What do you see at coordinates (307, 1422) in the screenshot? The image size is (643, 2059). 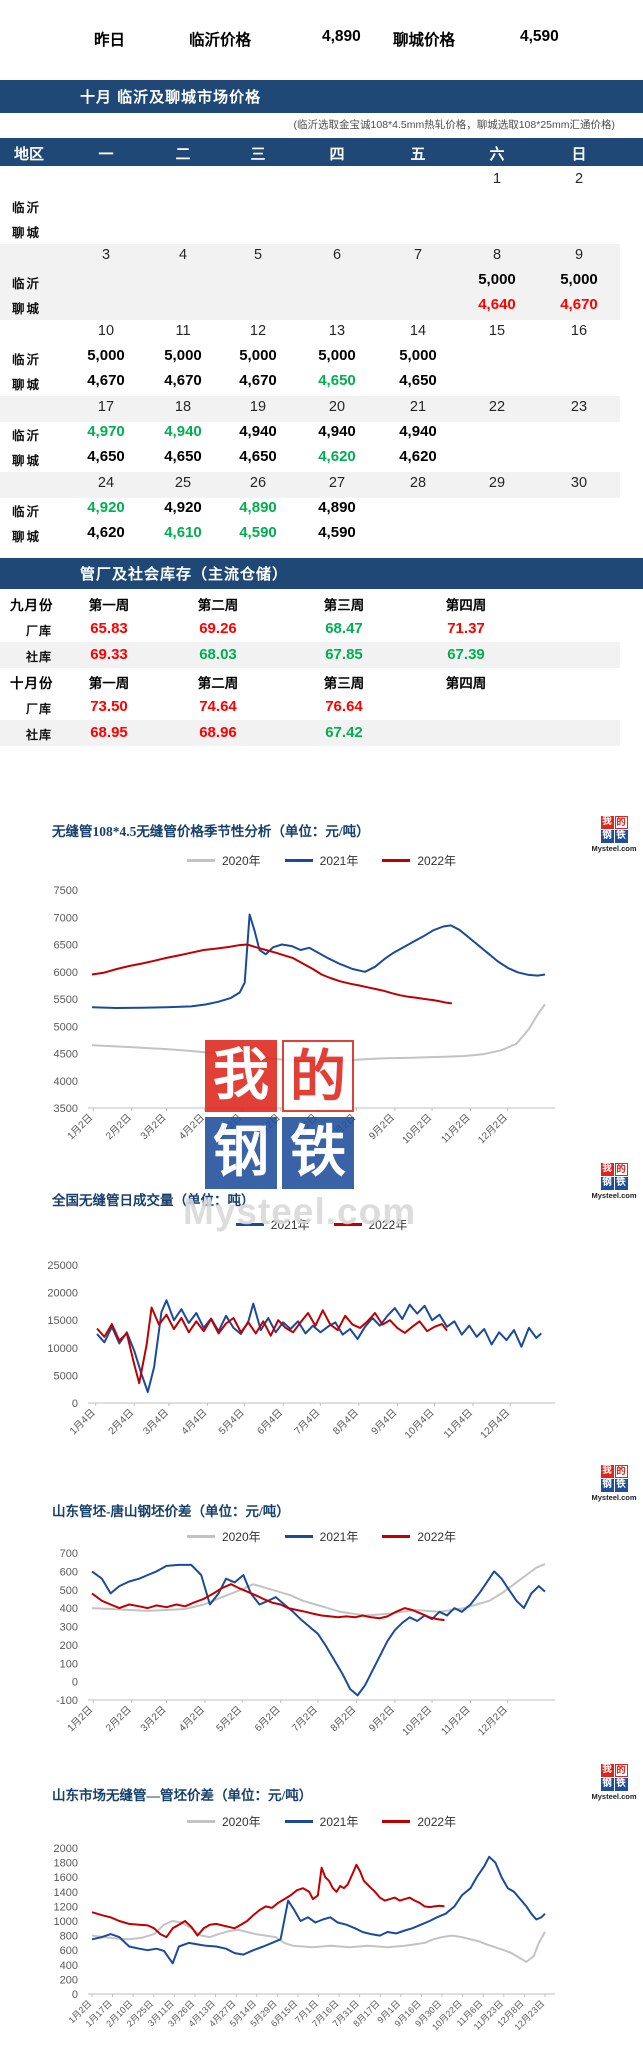 I see `x-tick-label: 7月4日` at bounding box center [307, 1422].